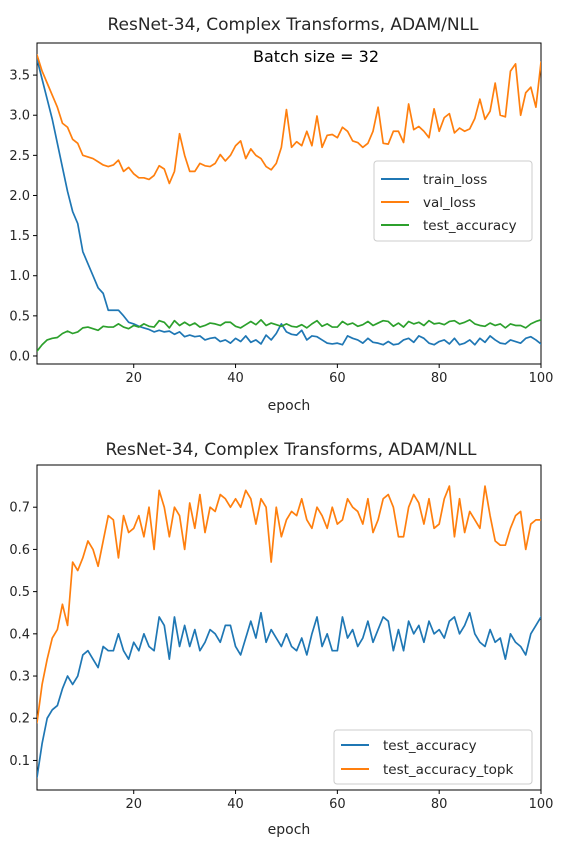 The height and width of the screenshot is (846, 572). What do you see at coordinates (449, 203) in the screenshot?
I see `legend-val-loss-label: val_loss` at bounding box center [449, 203].